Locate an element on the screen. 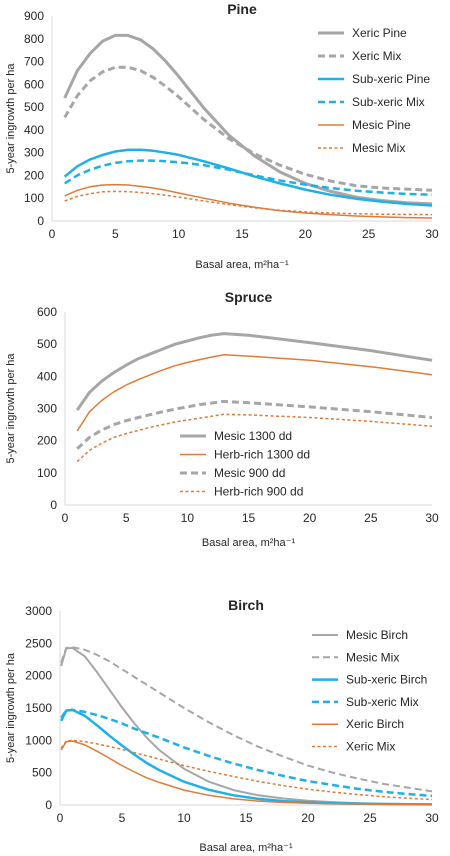  y-tick-label: 3000 is located at coordinates (38, 611).